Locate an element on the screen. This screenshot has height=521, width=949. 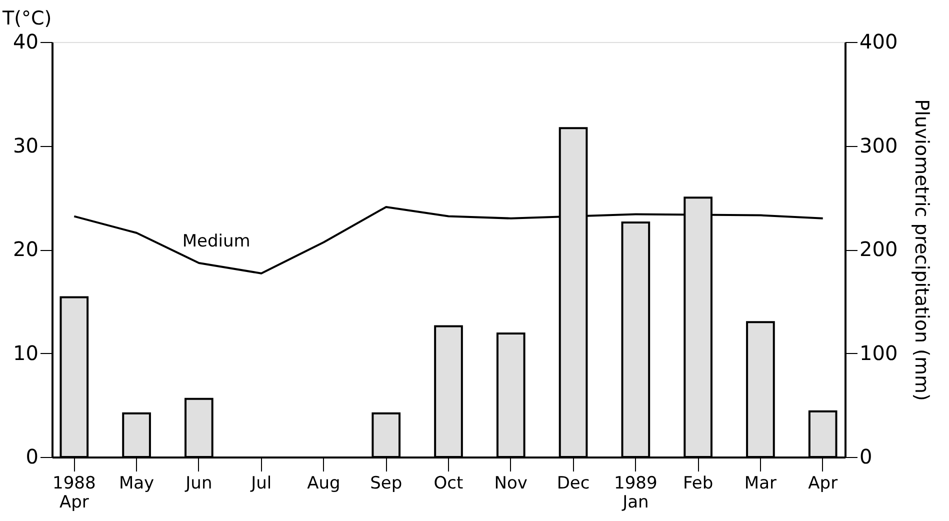
y2-tick-label: 300 is located at coordinates (879, 145).